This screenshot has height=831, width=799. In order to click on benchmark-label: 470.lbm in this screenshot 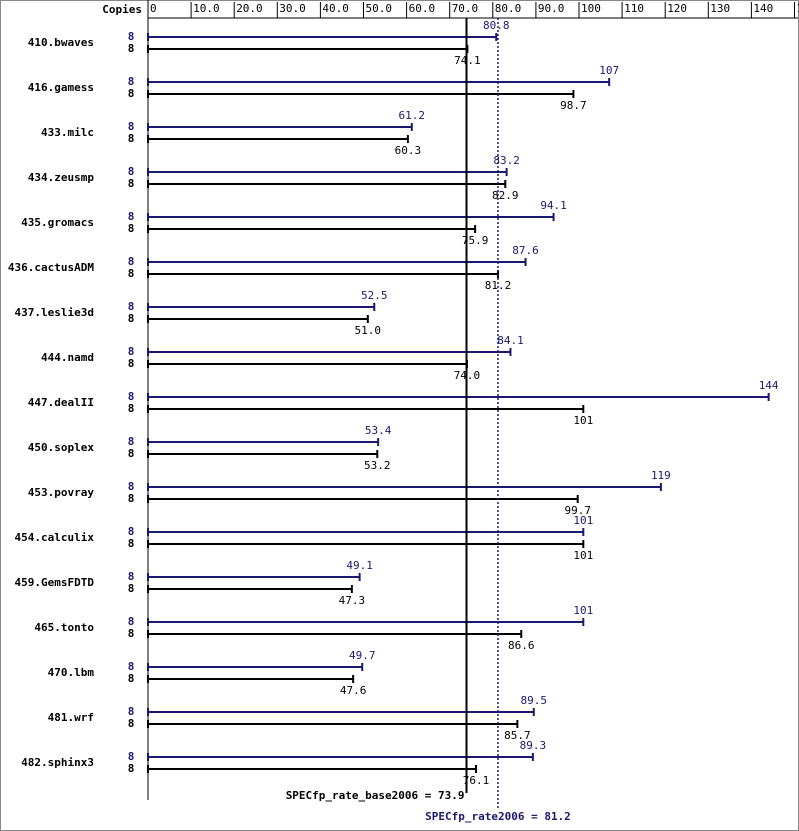, I will do `click(71, 672)`.